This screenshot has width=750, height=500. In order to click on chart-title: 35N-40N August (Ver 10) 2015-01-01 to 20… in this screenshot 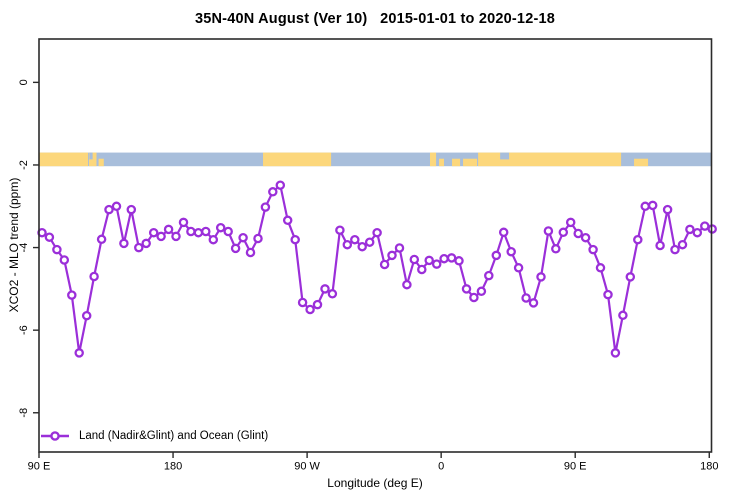, I will do `click(375, 19)`.